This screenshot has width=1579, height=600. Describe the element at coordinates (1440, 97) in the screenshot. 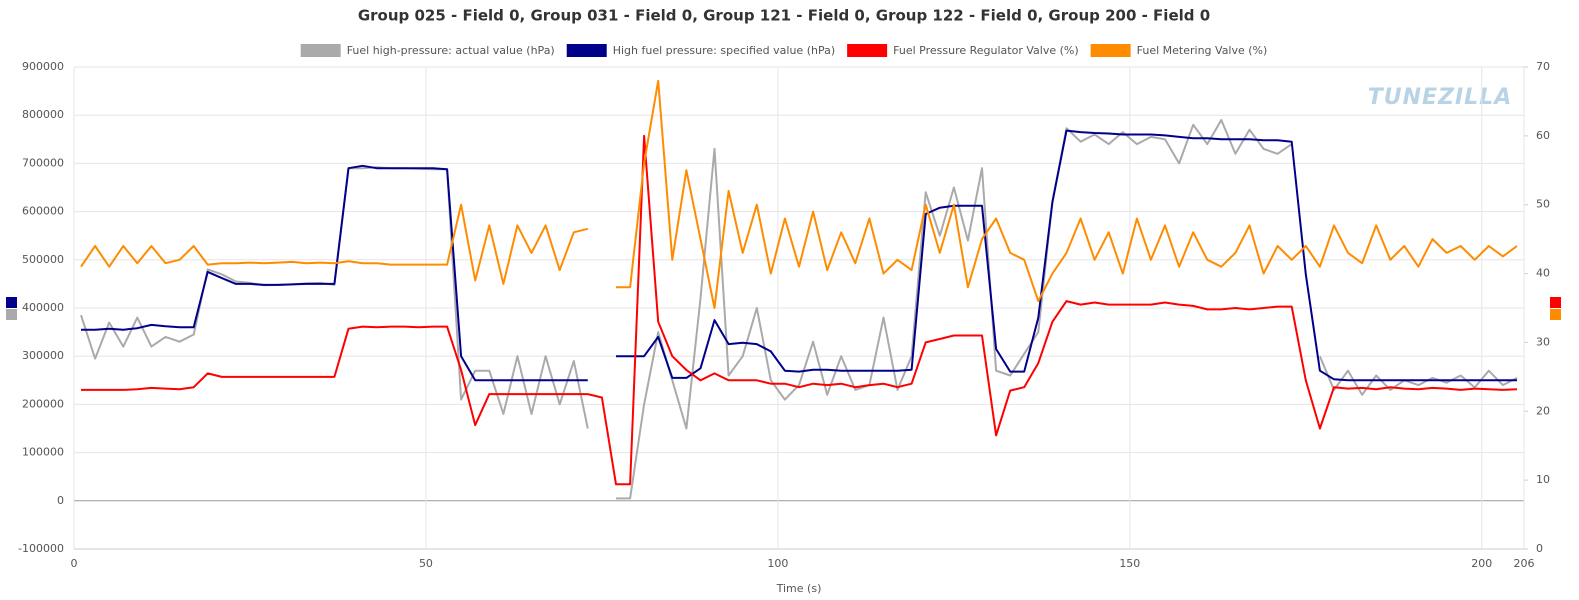

I see `watermark: TUNEZILLA` at that location.